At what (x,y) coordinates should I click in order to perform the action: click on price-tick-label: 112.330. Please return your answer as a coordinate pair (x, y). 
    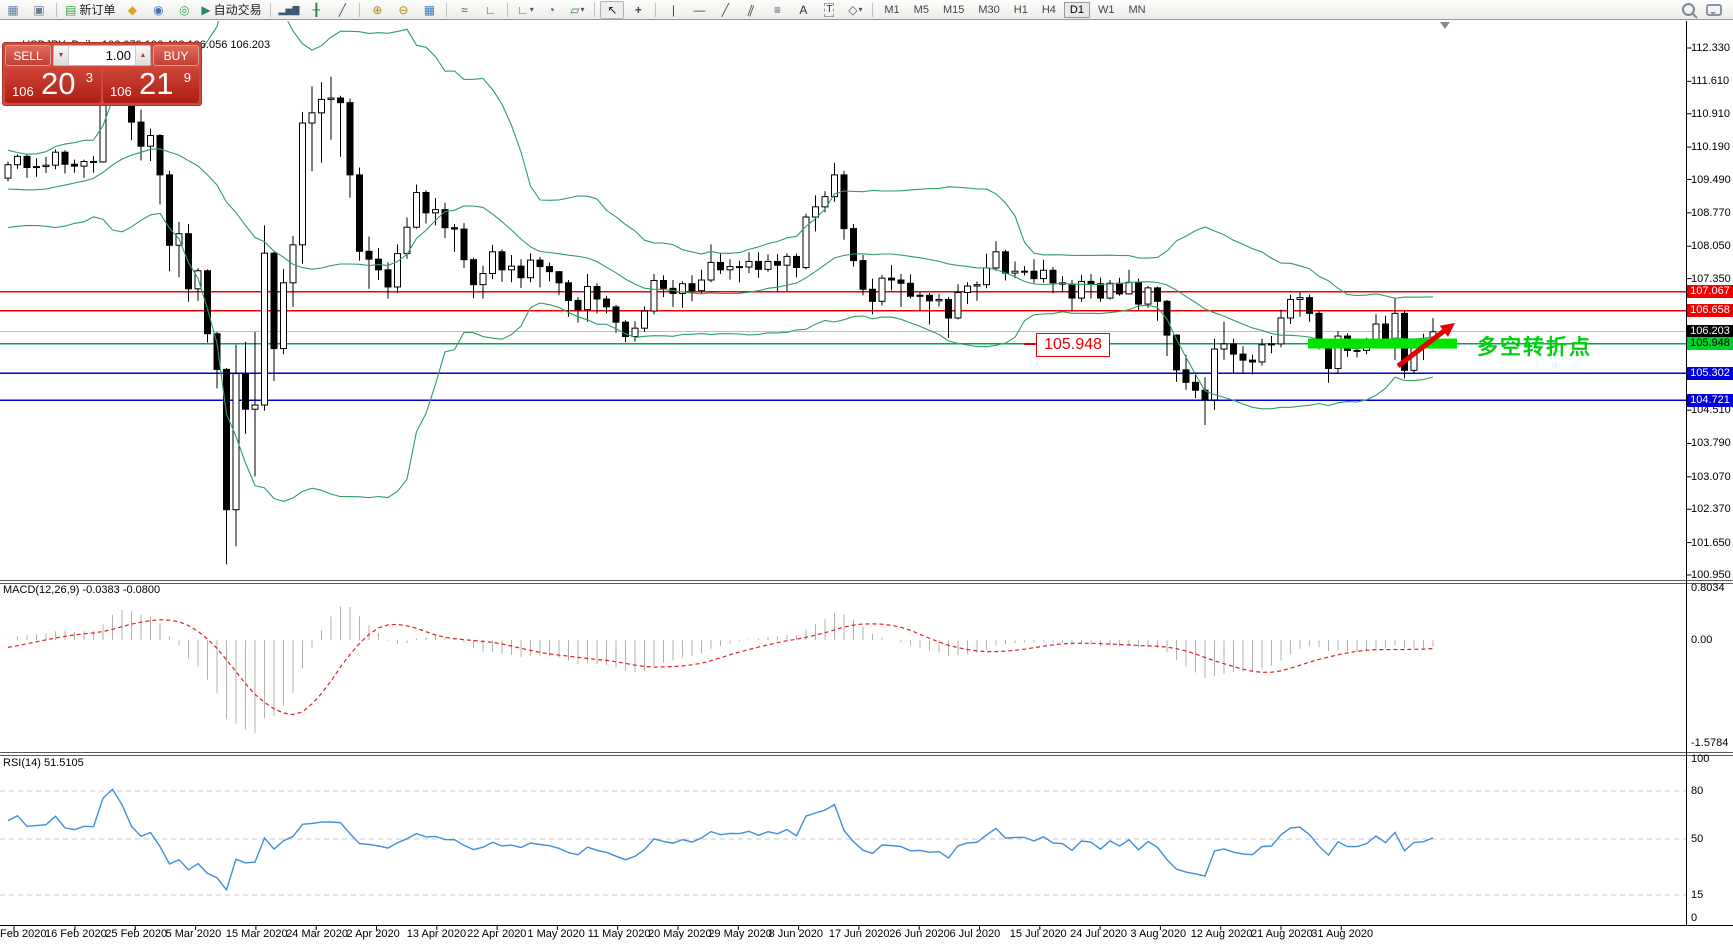
    Looking at the image, I should click on (1710, 48).